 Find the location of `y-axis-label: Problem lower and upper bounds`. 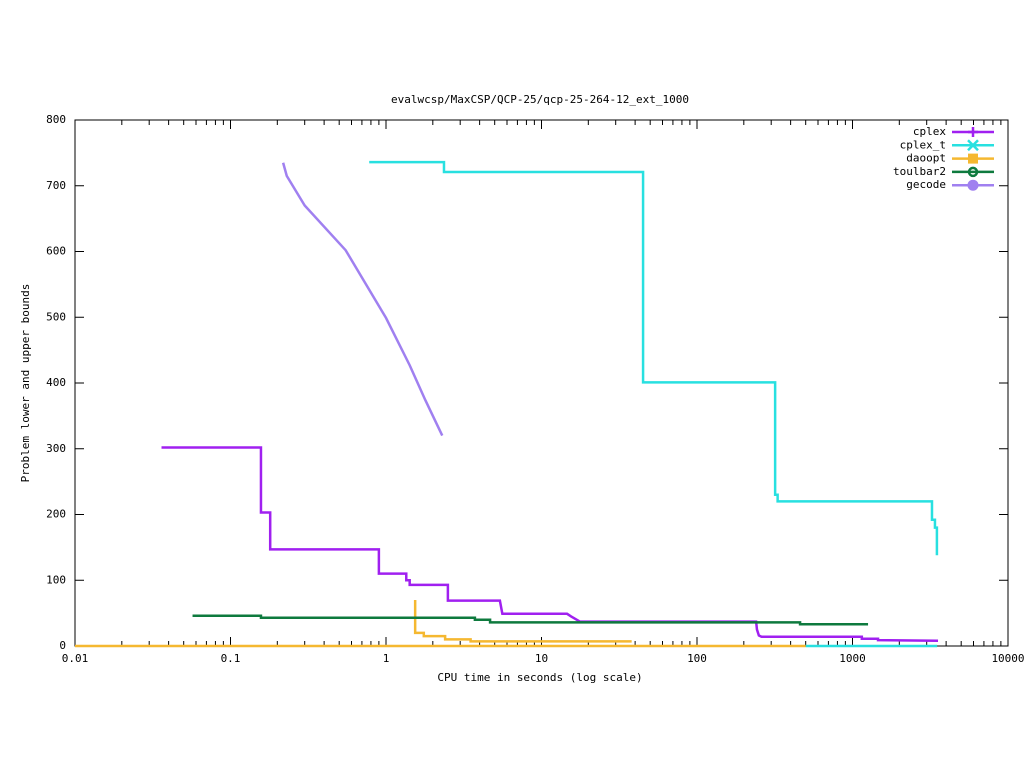

y-axis-label: Problem lower and upper bounds is located at coordinates (25, 383).